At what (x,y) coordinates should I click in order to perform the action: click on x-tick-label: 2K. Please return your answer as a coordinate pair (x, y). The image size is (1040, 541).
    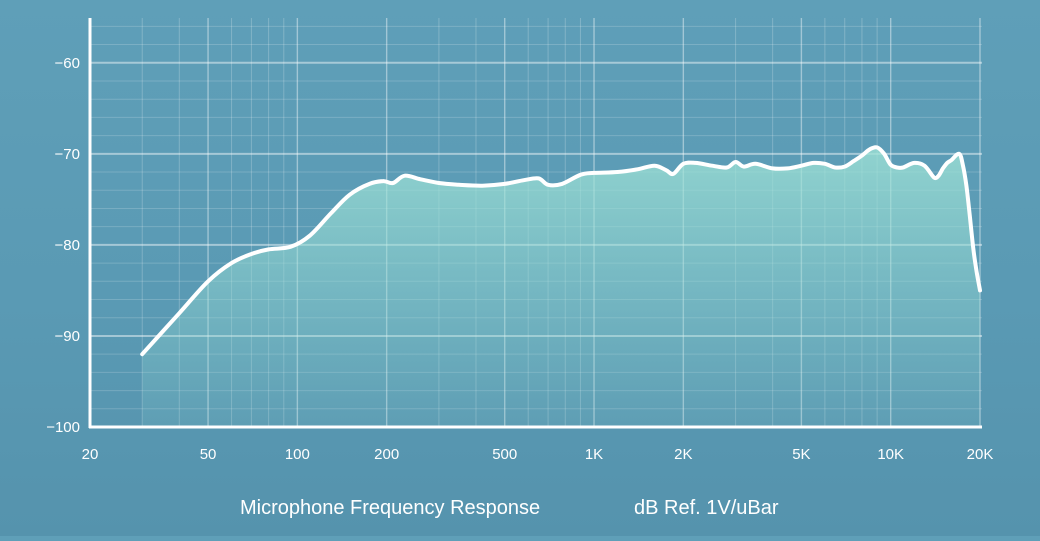
    Looking at the image, I should click on (683, 454).